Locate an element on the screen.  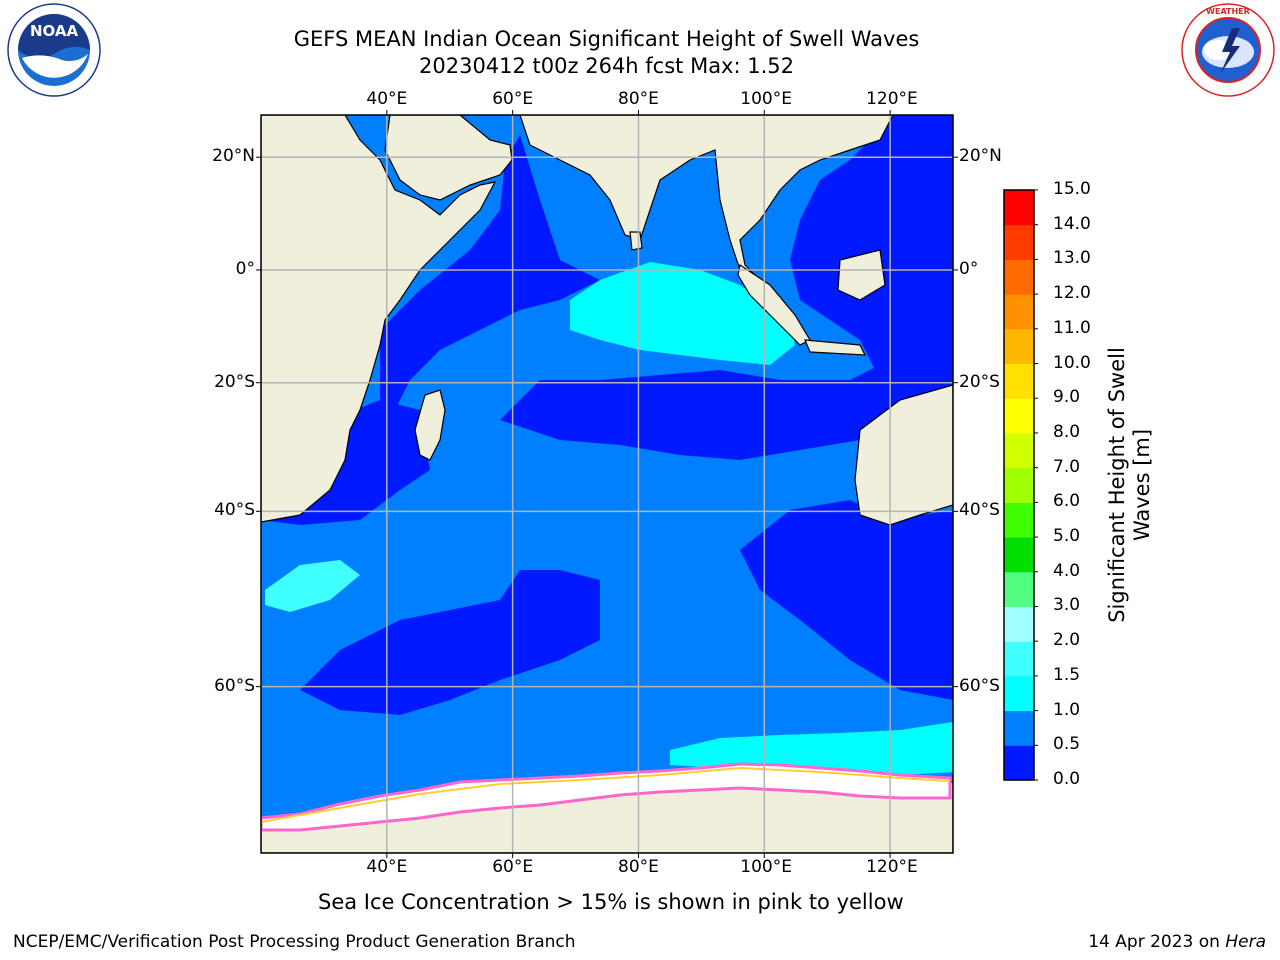
colorbar-tick-label: 4.0 is located at coordinates (1067, 570).